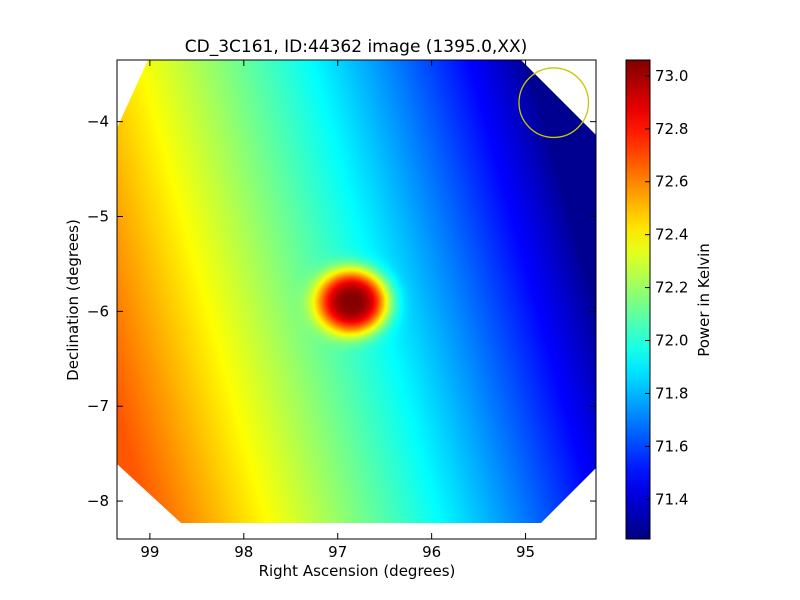 This screenshot has height=600, width=800. I want to click on colorbar-tick-label: 72.2, so click(671, 288).